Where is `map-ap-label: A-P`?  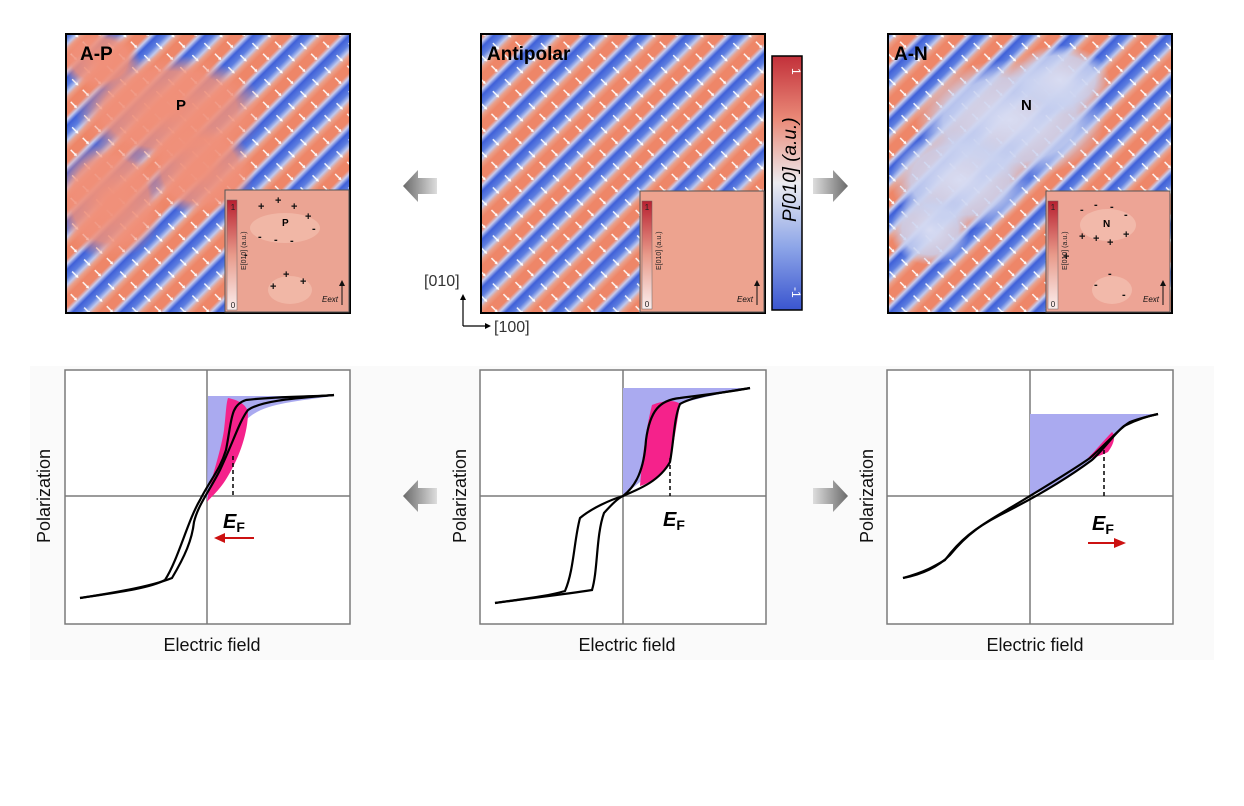 map-ap-label: A-P is located at coordinates (96, 54).